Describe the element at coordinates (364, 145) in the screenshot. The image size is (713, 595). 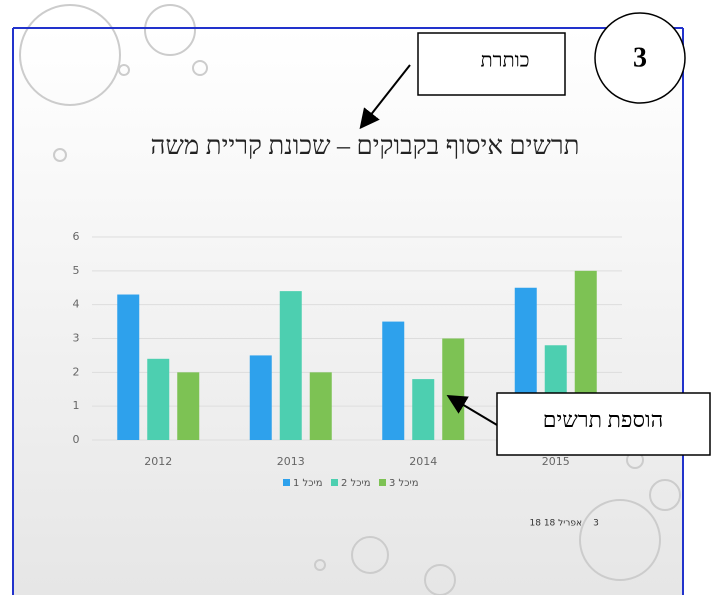
I see `chart-title: תרשים איסוף בקבוקים – שכונת קריית משה` at that location.